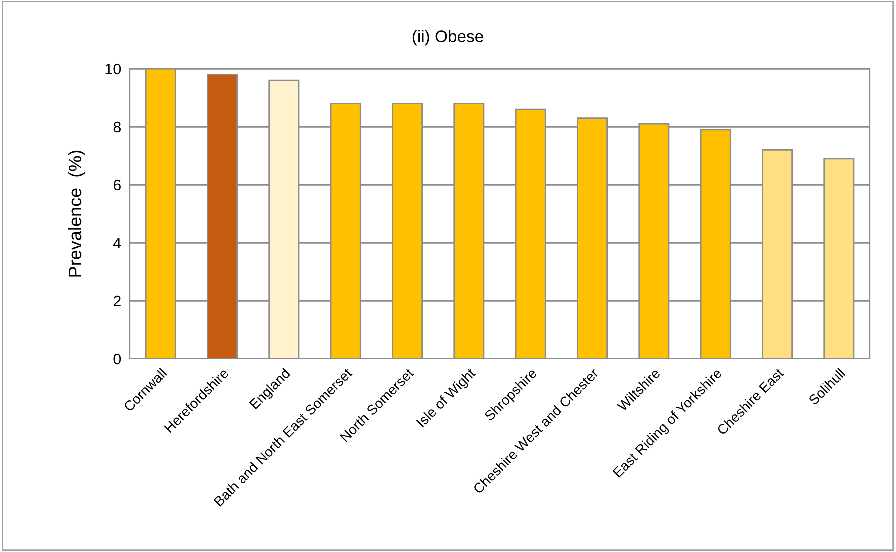 This screenshot has width=896, height=552. I want to click on y-tick-label: 10, so click(114, 69).